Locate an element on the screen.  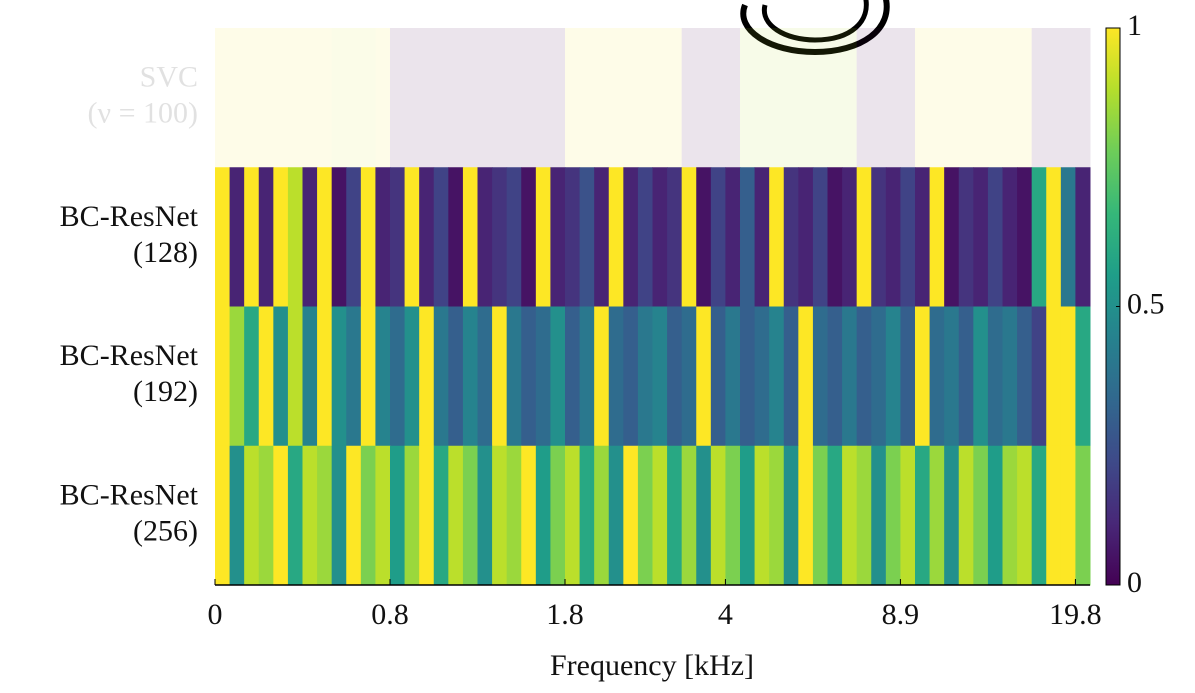
x-axis-label: Frequency [kHz] is located at coordinates (652, 665).